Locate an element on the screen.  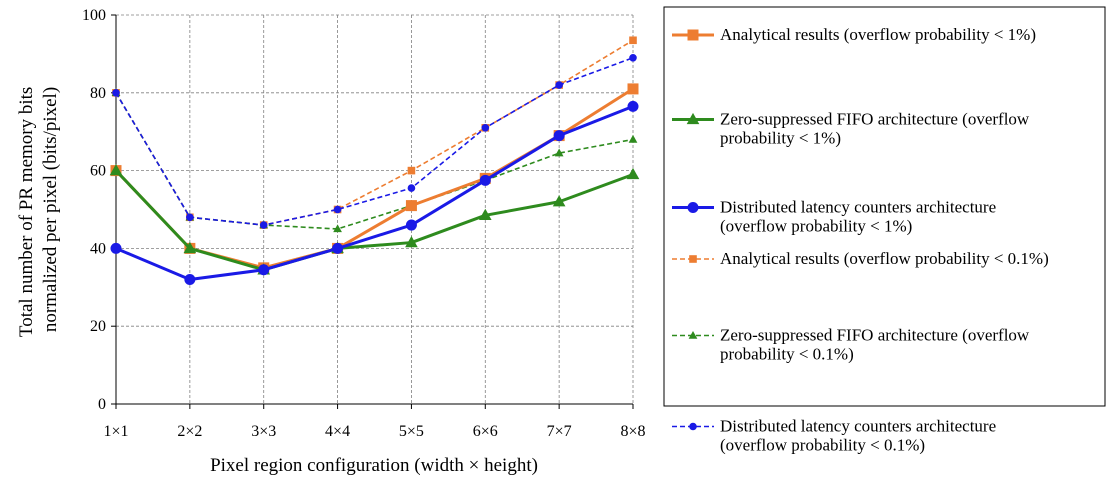
x-tick-label: 2×2 is located at coordinates (189, 431).